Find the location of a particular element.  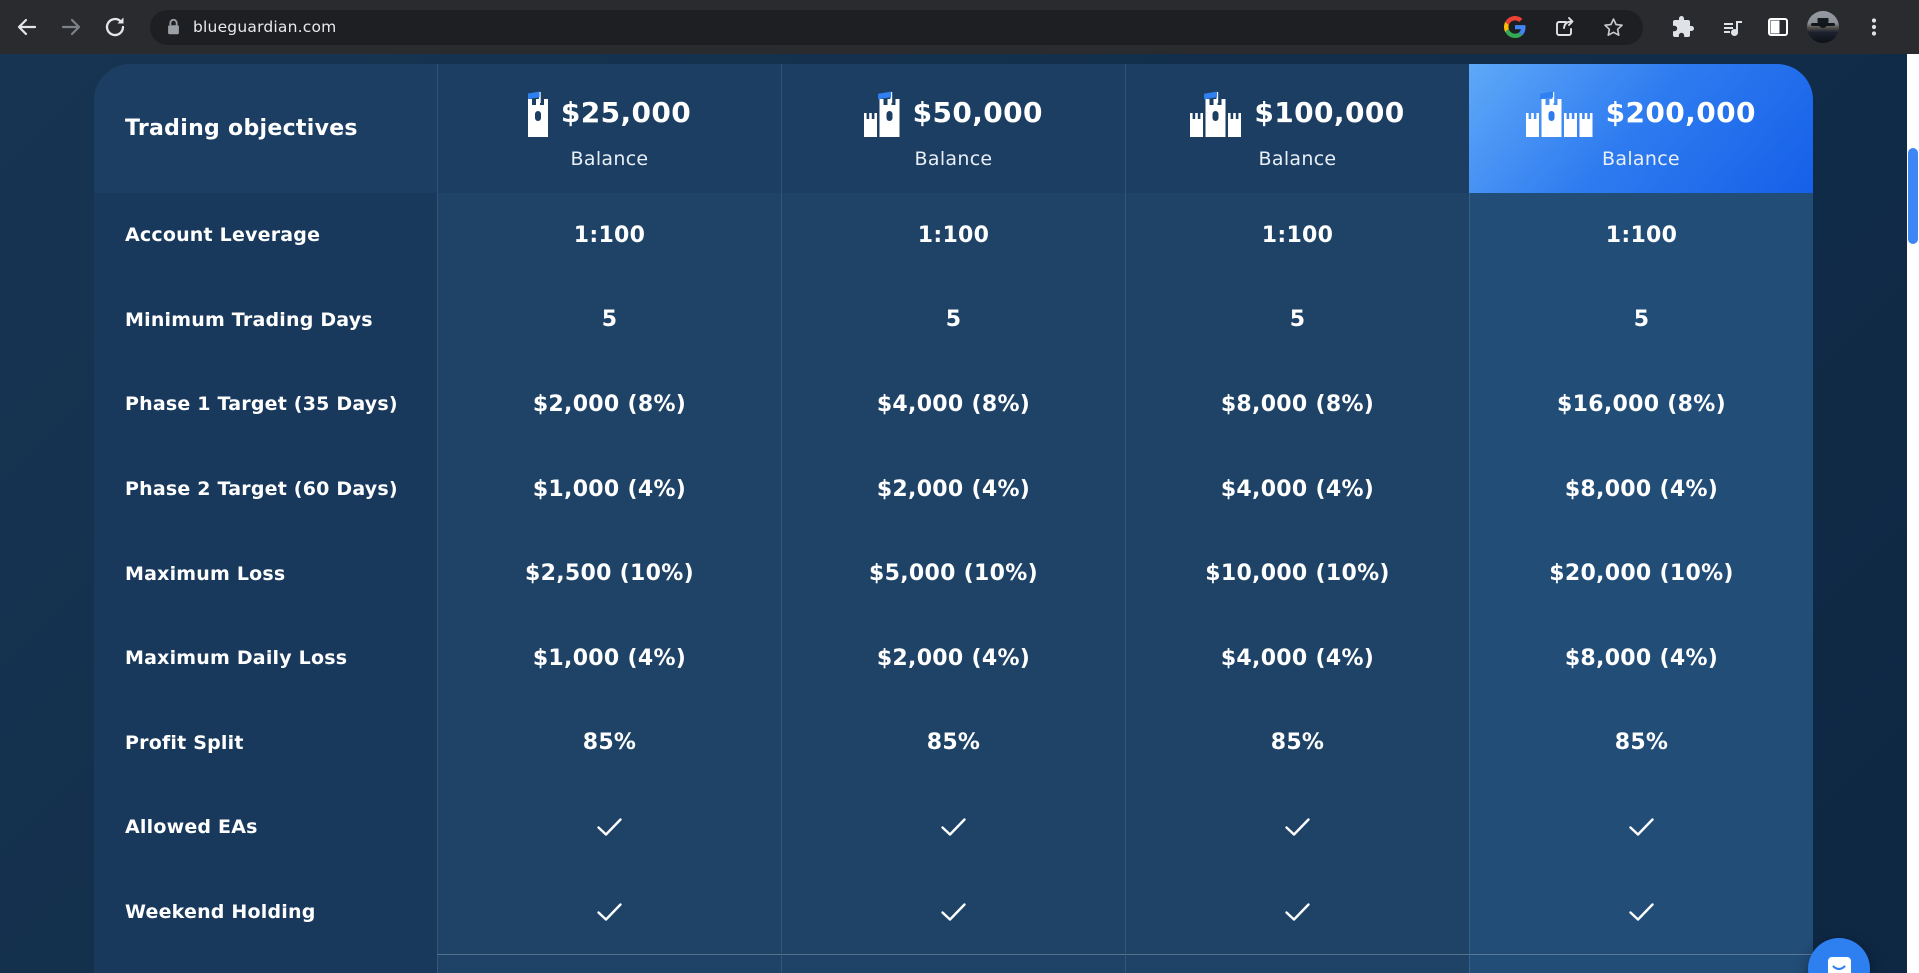

media-playlist-icon is located at coordinates (1733, 27).